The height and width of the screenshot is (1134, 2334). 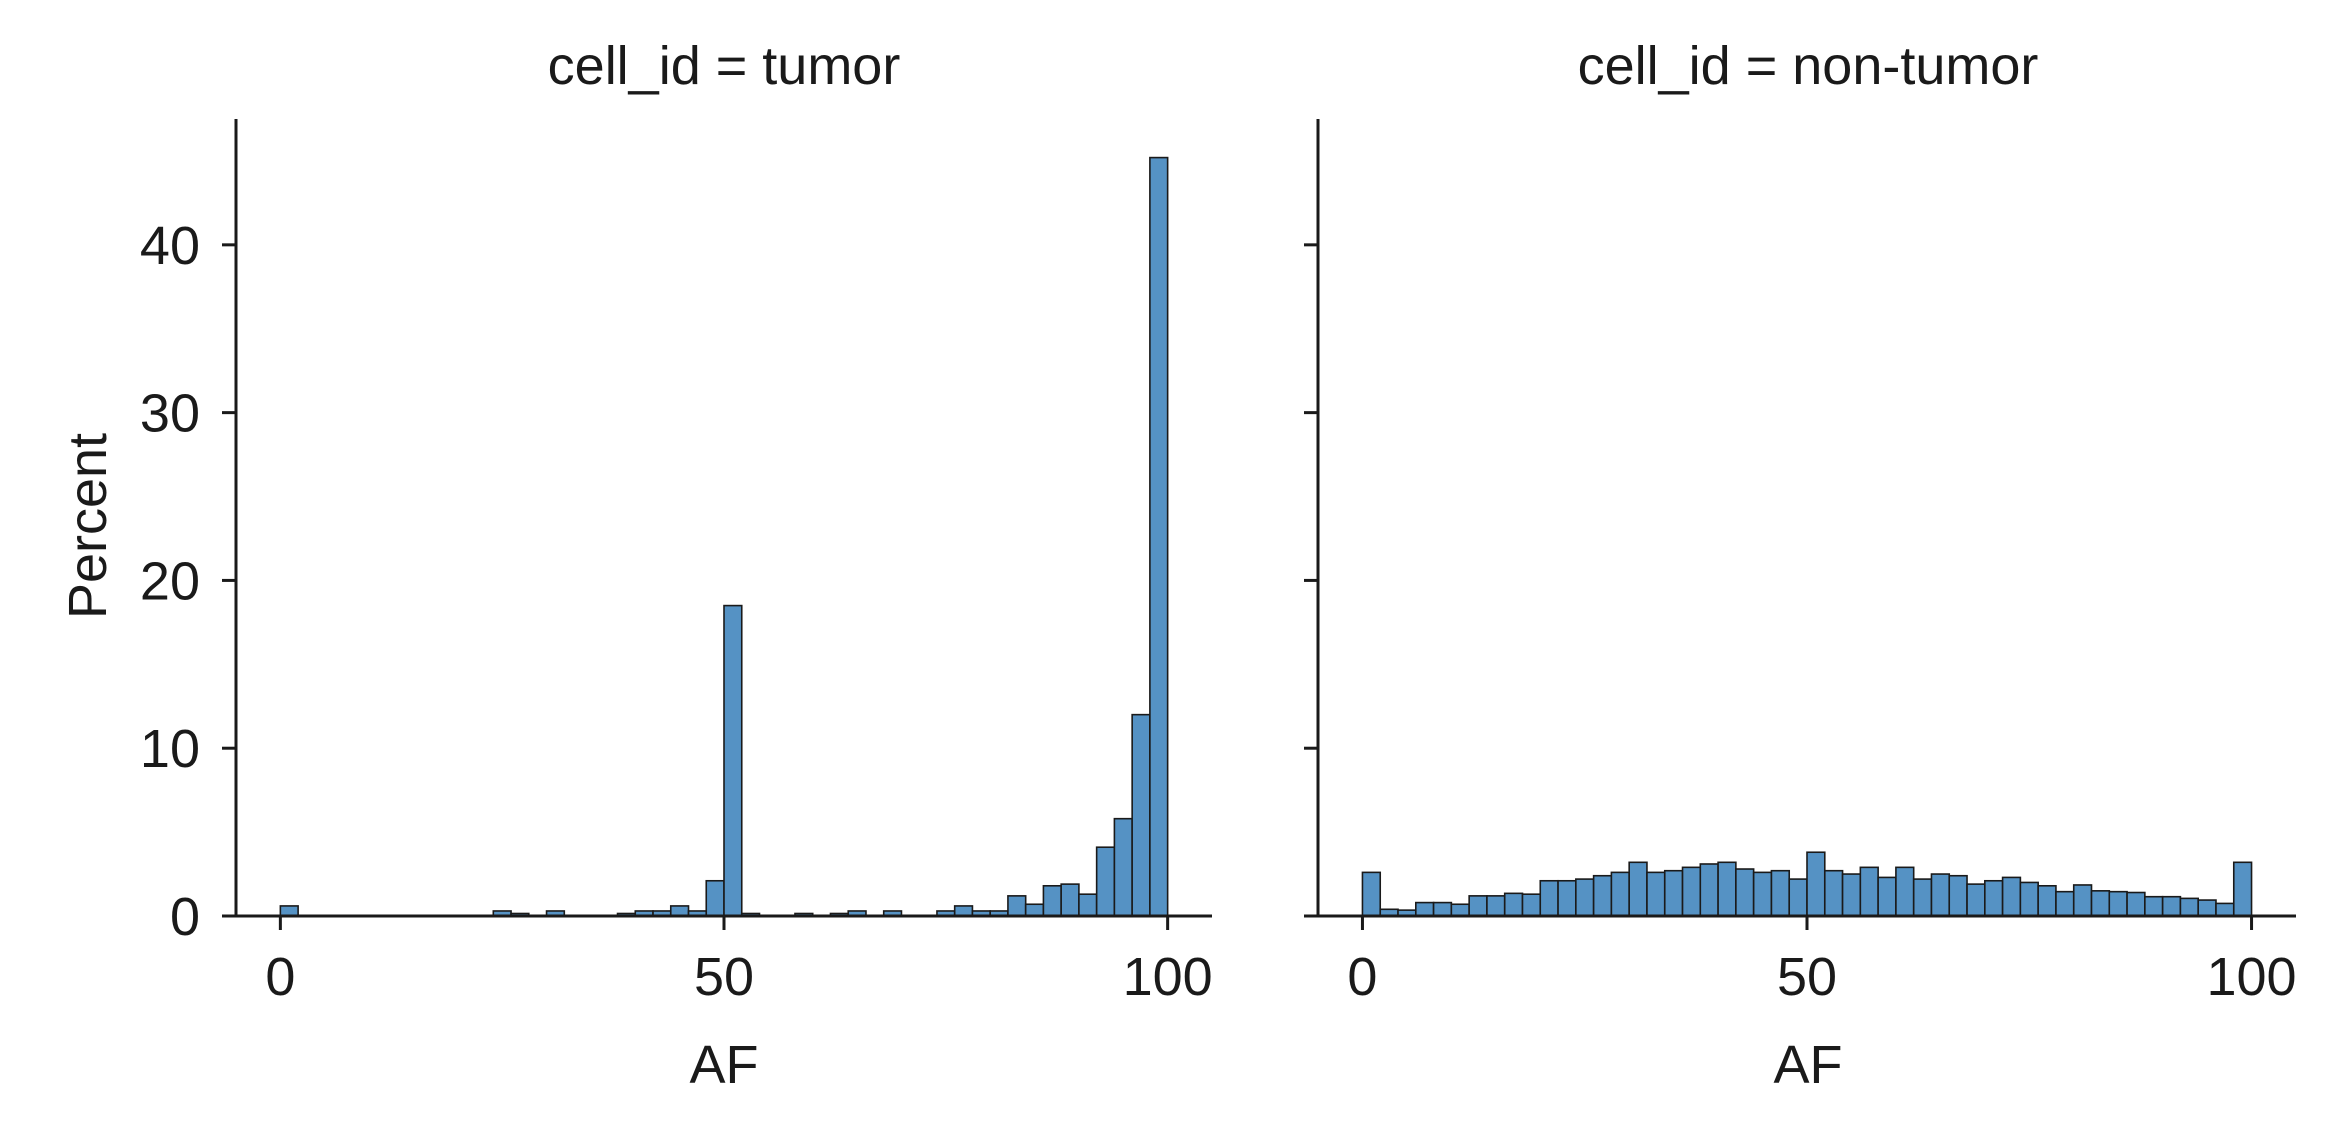 What do you see at coordinates (724, 66) in the screenshot?
I see `panel-title-tumor: cell_id = tumor` at bounding box center [724, 66].